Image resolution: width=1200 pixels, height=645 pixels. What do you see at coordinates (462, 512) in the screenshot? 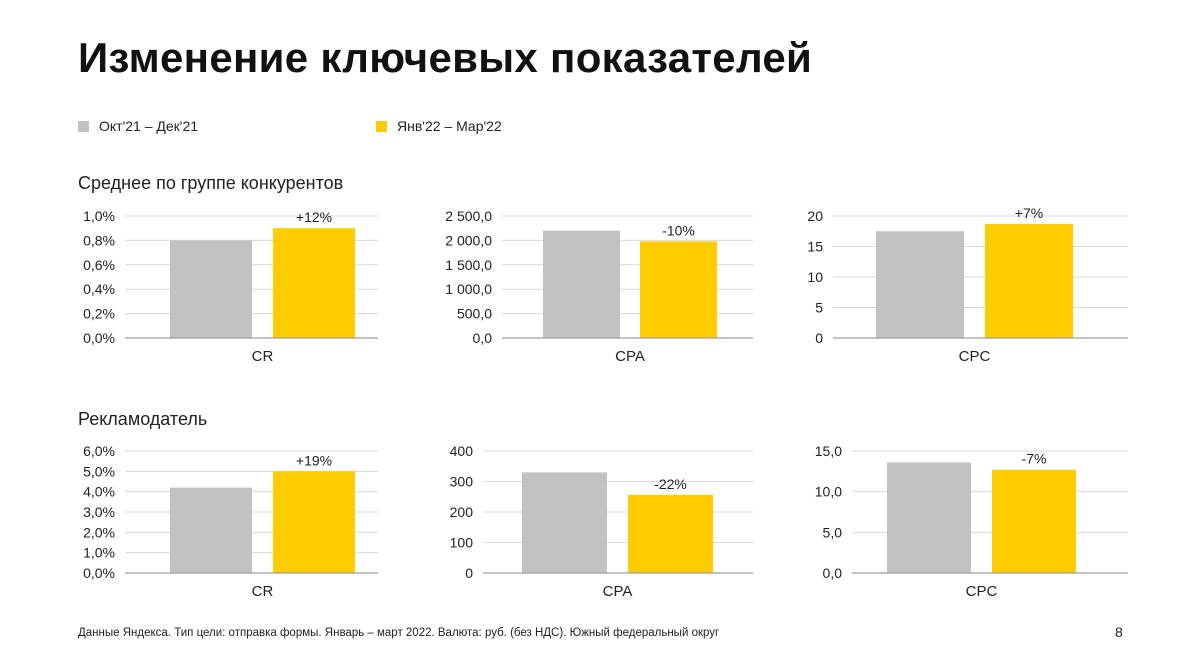
I see `y-tick-label: 200` at bounding box center [462, 512].